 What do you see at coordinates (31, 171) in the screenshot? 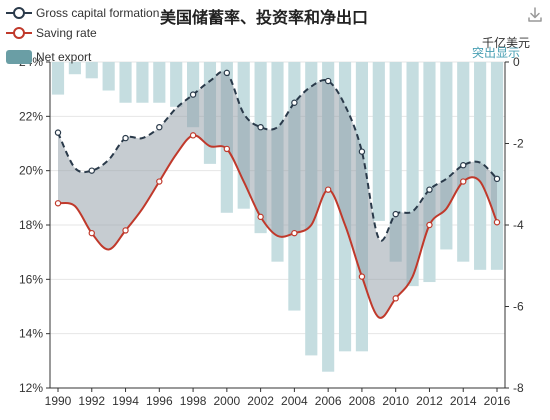
I see `left-tick-label: 20%` at bounding box center [31, 171].